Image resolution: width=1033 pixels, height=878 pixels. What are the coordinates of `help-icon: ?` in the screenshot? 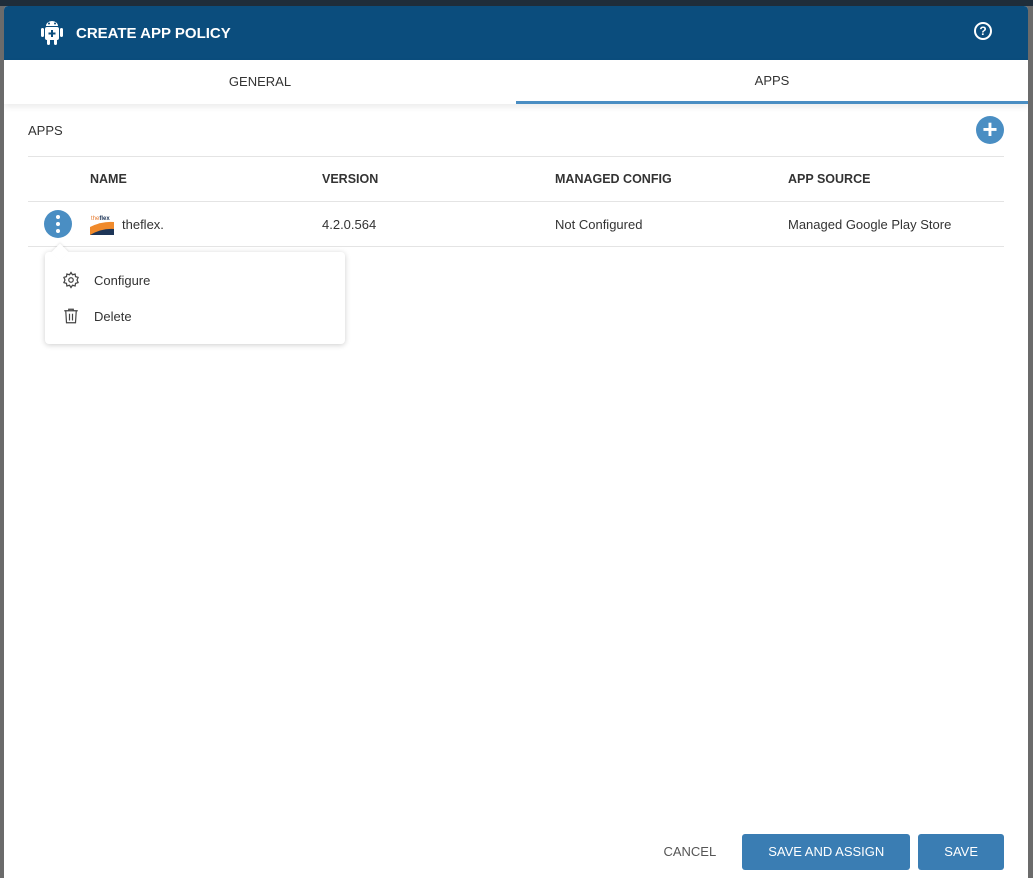 It's located at (983, 31).